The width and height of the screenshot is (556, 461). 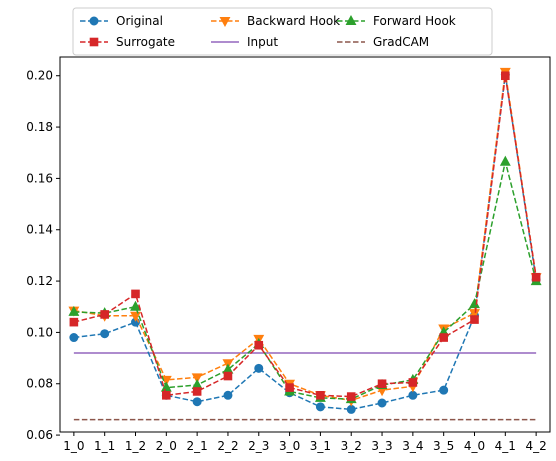 I want to click on x-tick-label: 4_0, so click(x=474, y=446).